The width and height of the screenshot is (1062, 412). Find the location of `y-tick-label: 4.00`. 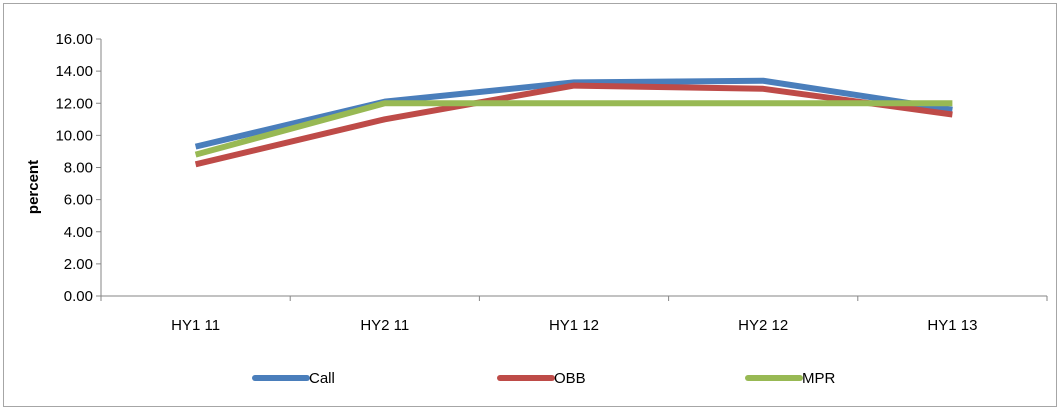

y-tick-label: 4.00 is located at coordinates (78, 232).